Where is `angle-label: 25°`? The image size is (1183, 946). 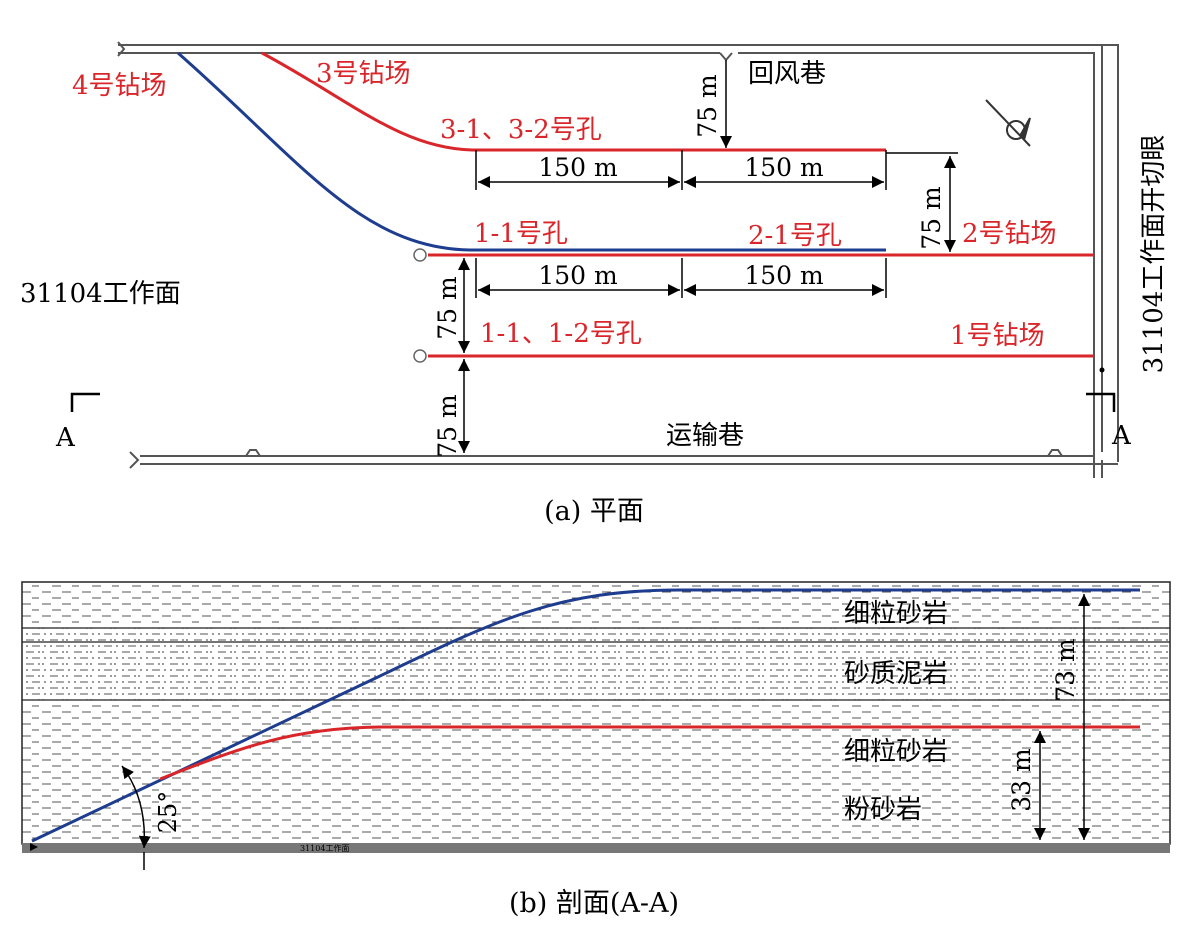
angle-label: 25° is located at coordinates (168, 812).